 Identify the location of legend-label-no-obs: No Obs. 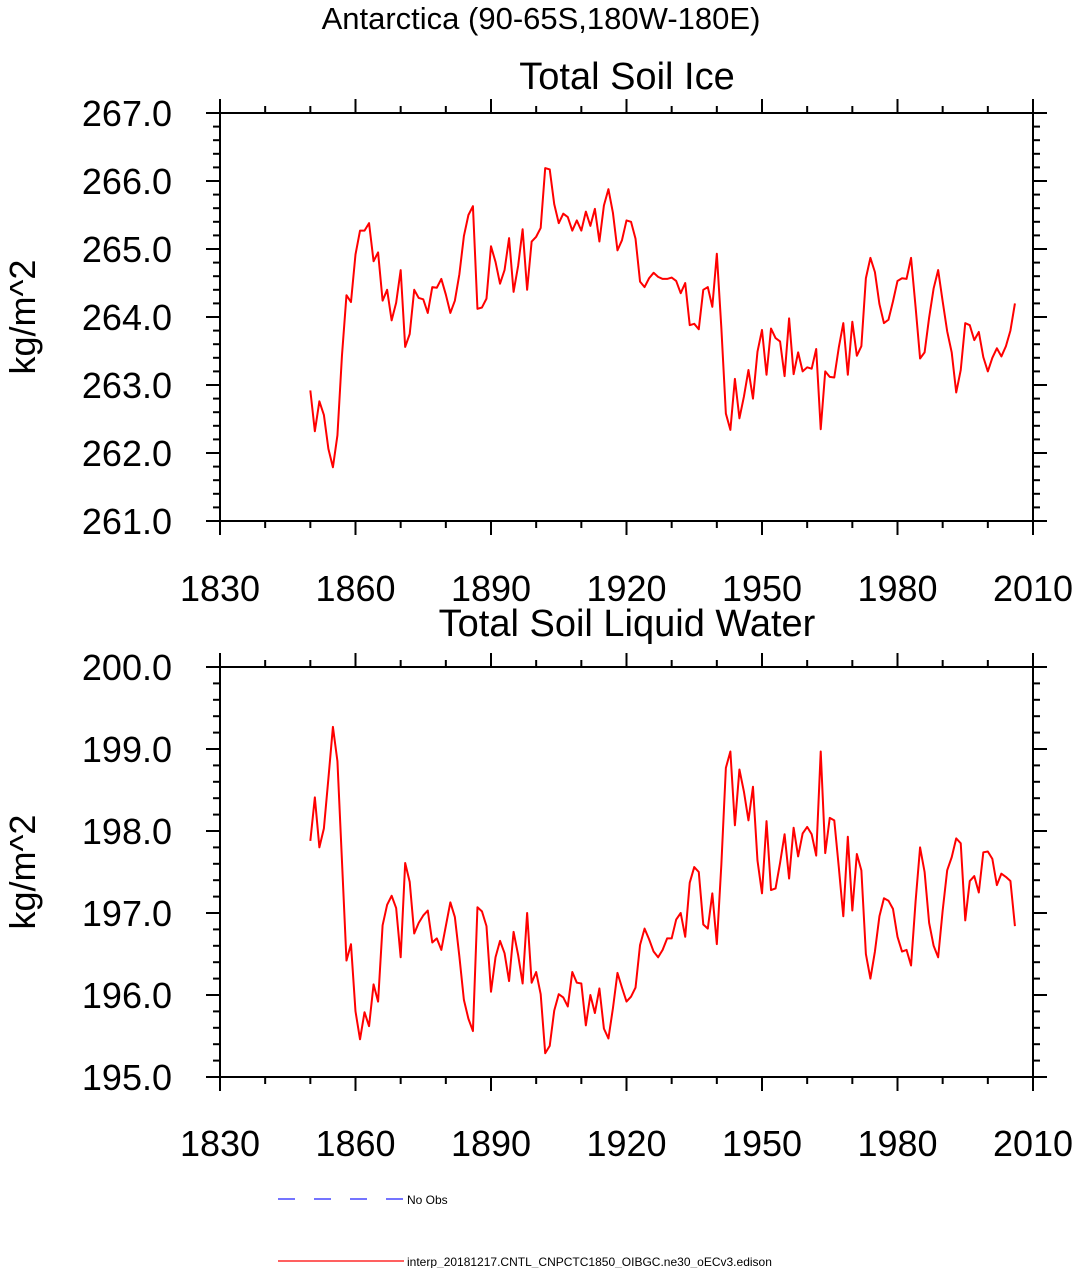
(427, 1200).